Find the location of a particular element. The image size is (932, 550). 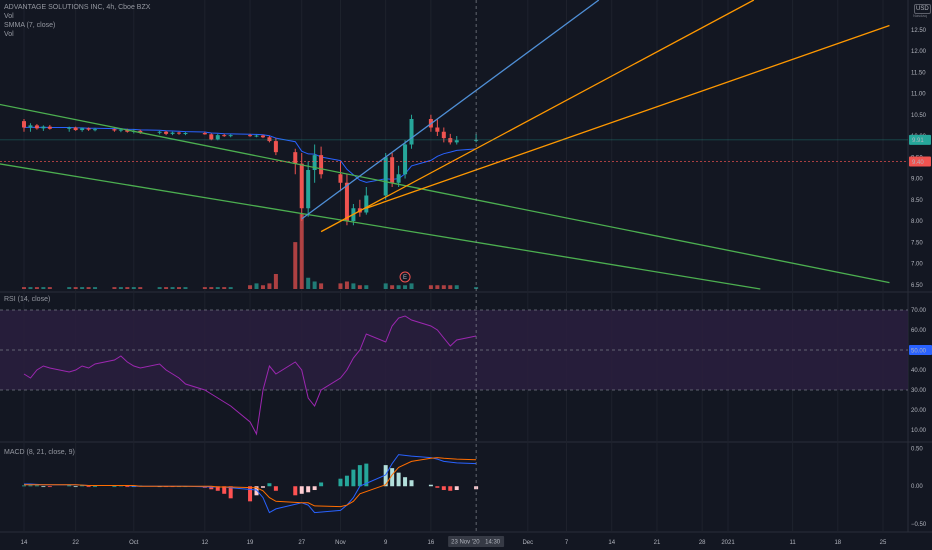

time-tick-7: 9 is located at coordinates (386, 543).